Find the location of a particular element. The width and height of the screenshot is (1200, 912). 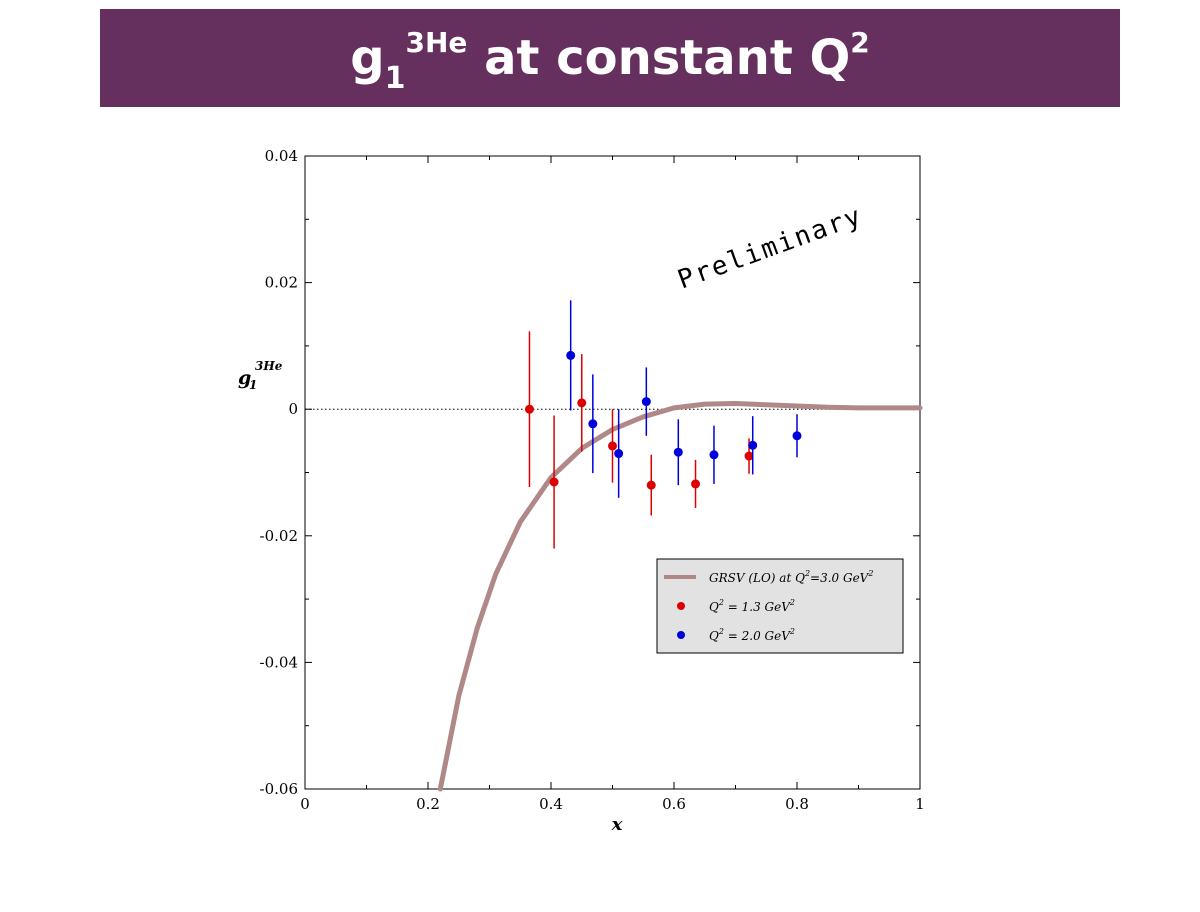

legend-box is located at coordinates (780, 606).